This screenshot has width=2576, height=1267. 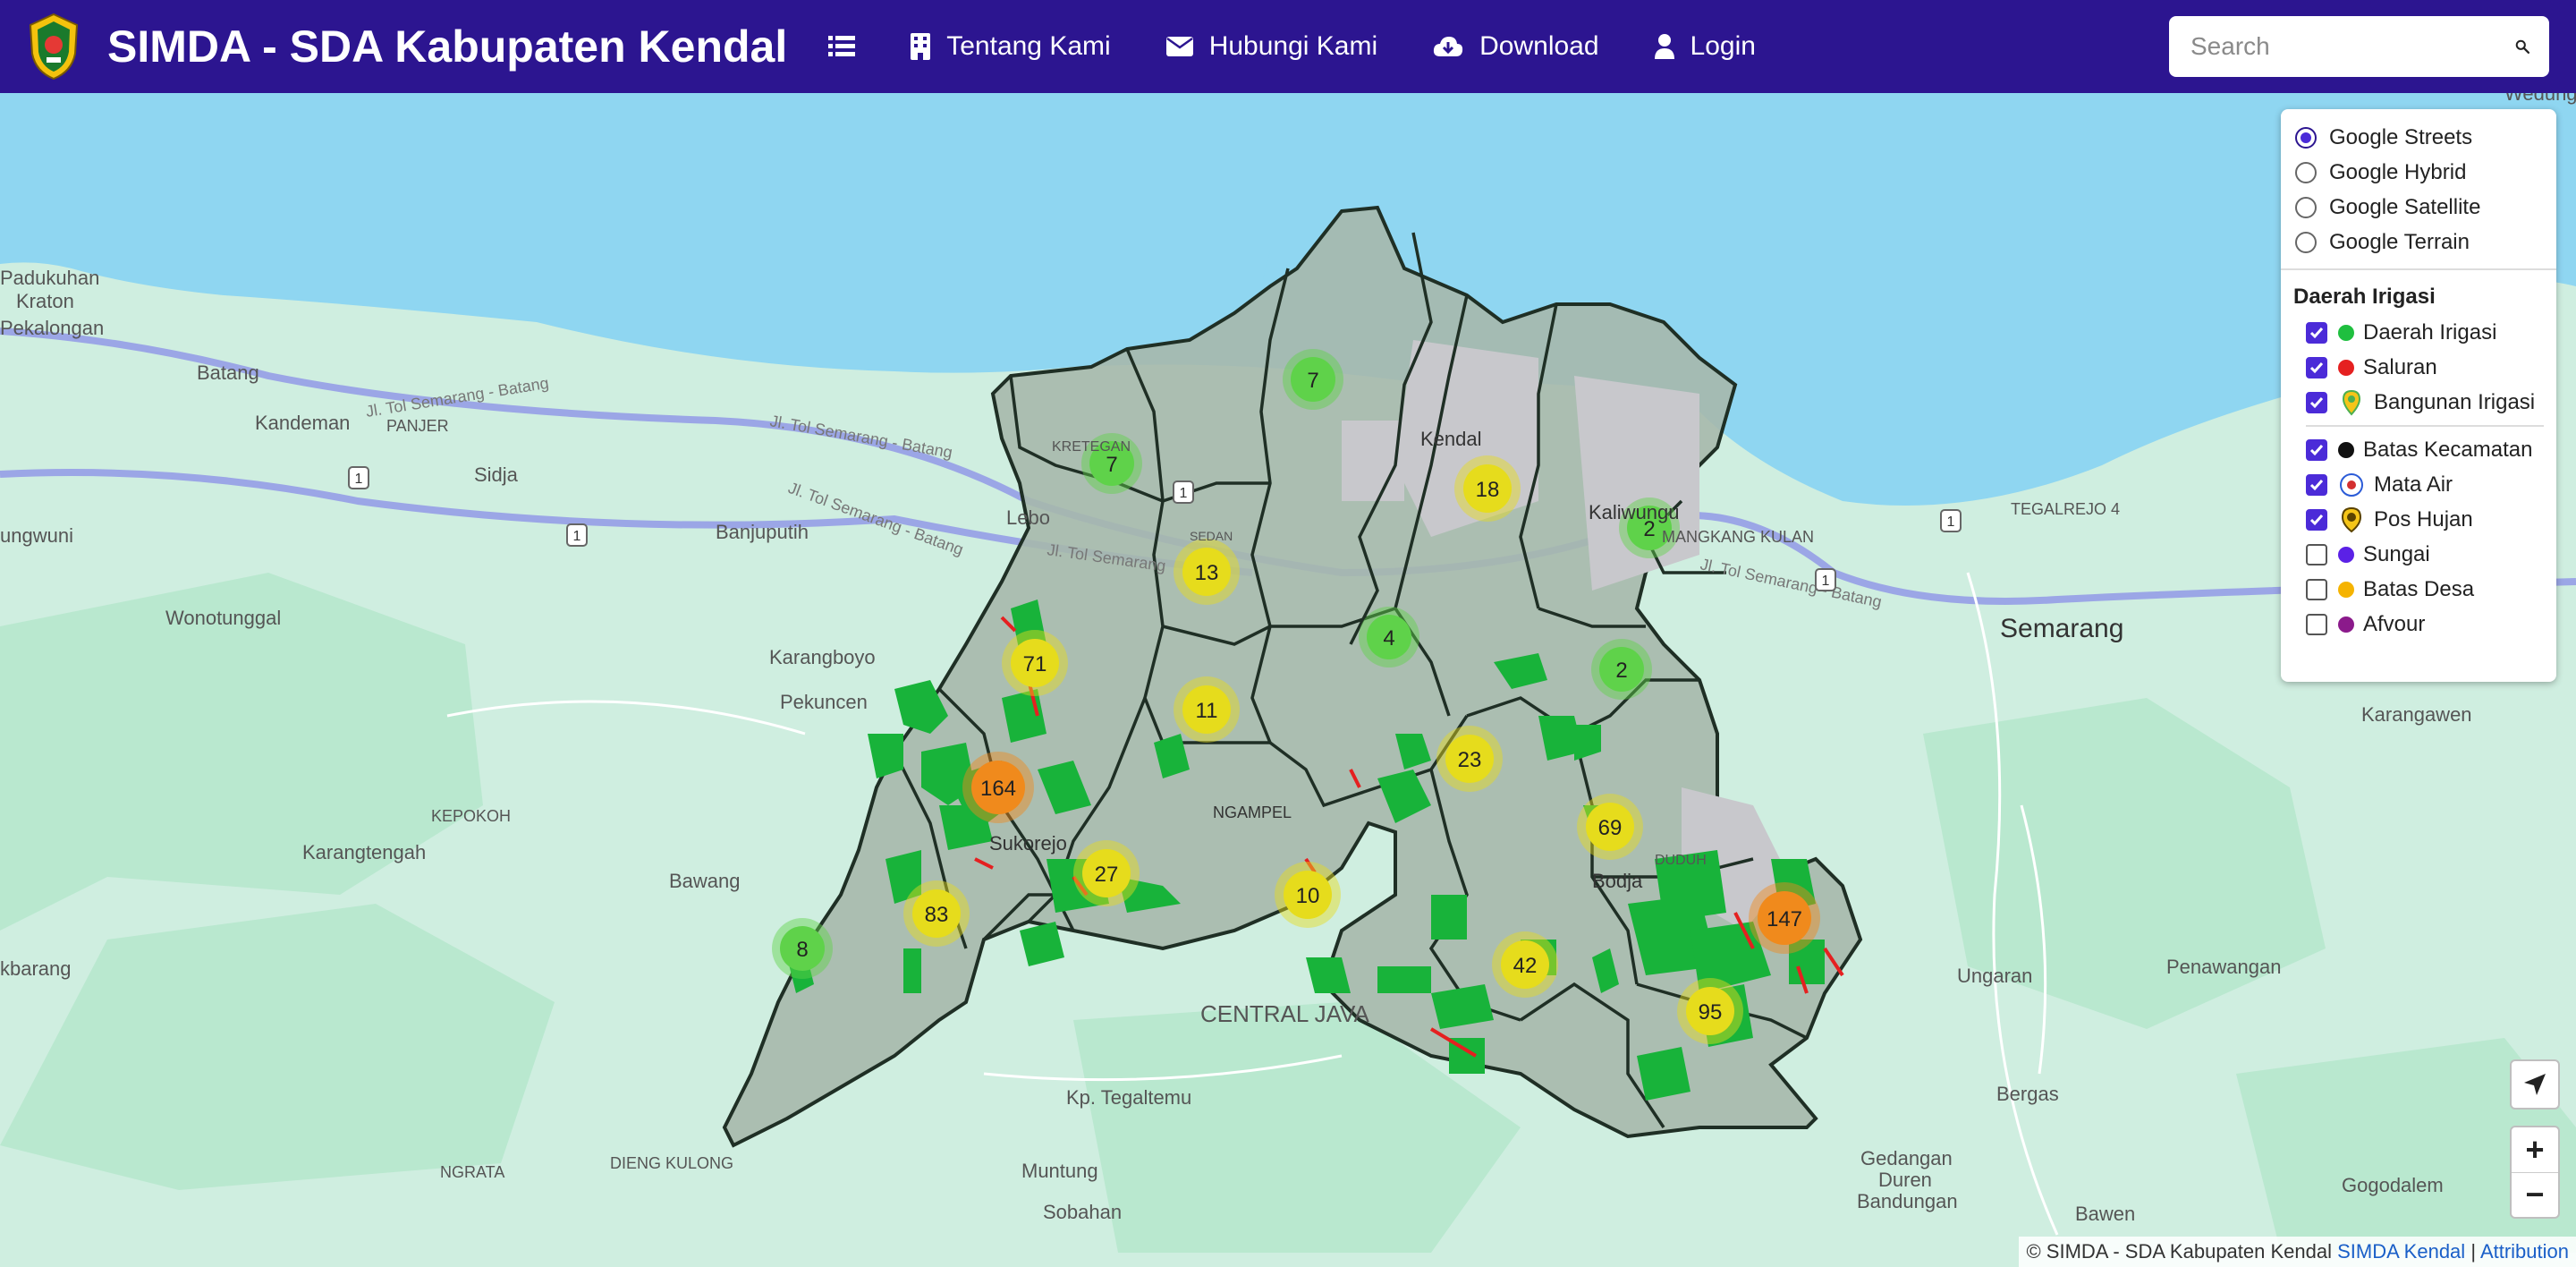 I want to click on basemap-option: Google Terrain, so click(x=2418, y=242).